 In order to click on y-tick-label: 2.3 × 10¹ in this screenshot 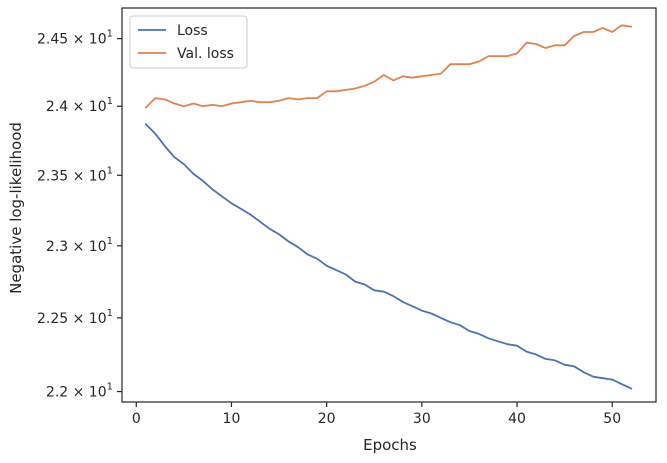, I will do `click(79, 245)`.